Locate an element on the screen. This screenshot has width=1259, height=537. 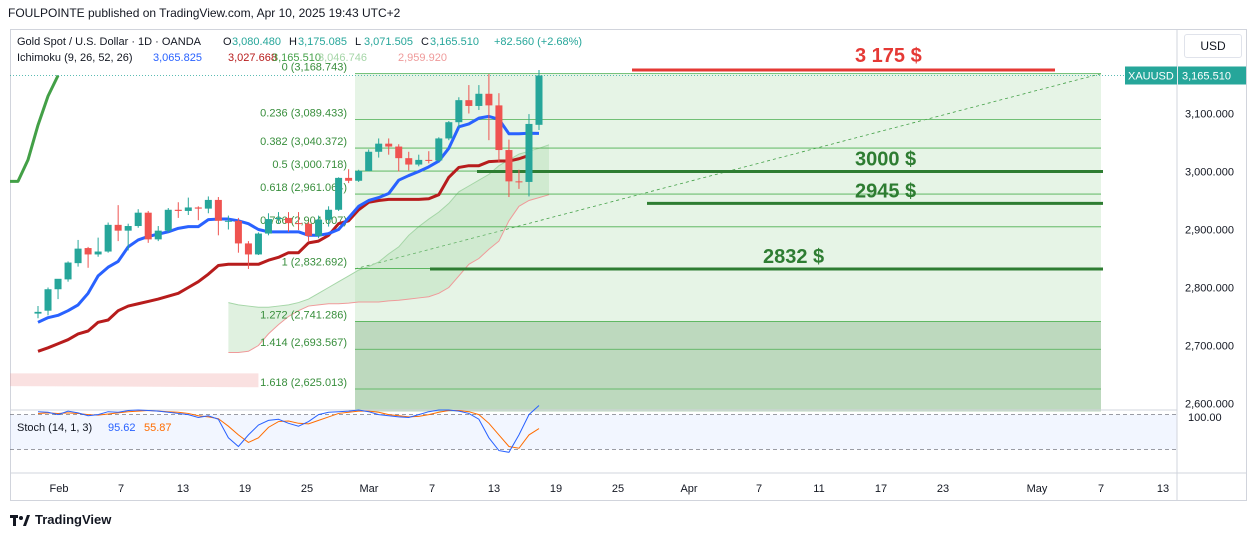
cloud-area-bearish is located at coordinates (134, 380).